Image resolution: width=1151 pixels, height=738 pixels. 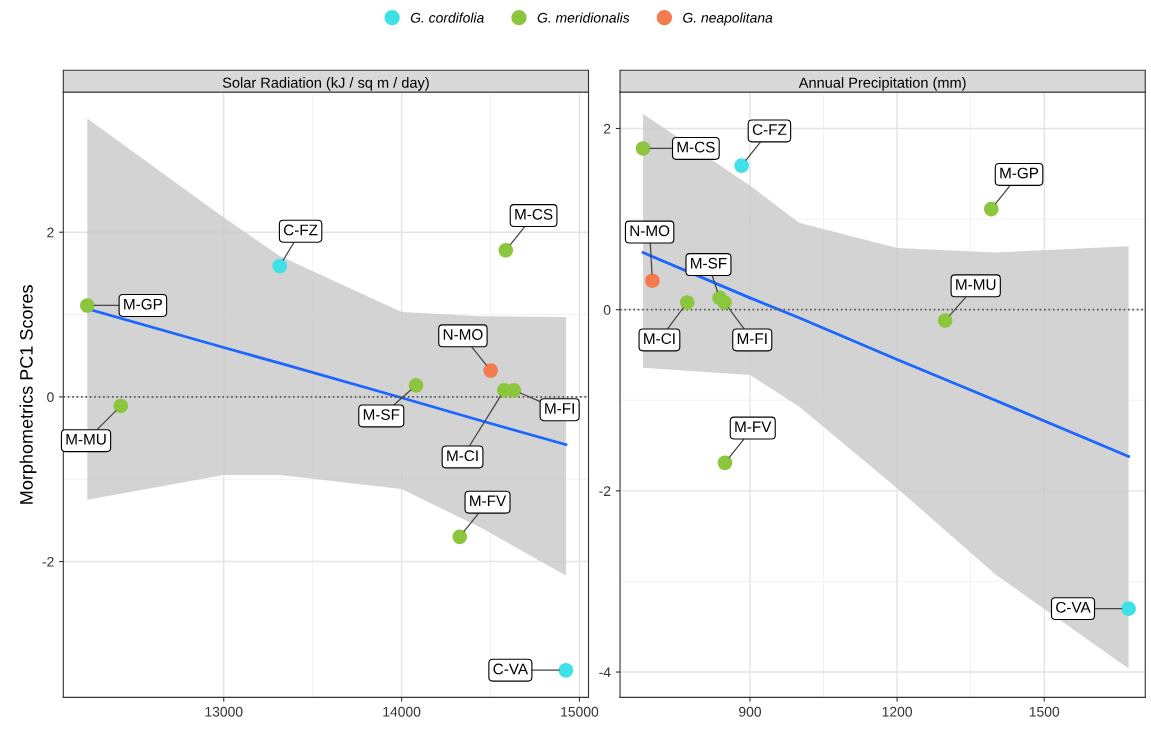 What do you see at coordinates (402, 711) in the screenshot?
I see `x-tick-label: 14000` at bounding box center [402, 711].